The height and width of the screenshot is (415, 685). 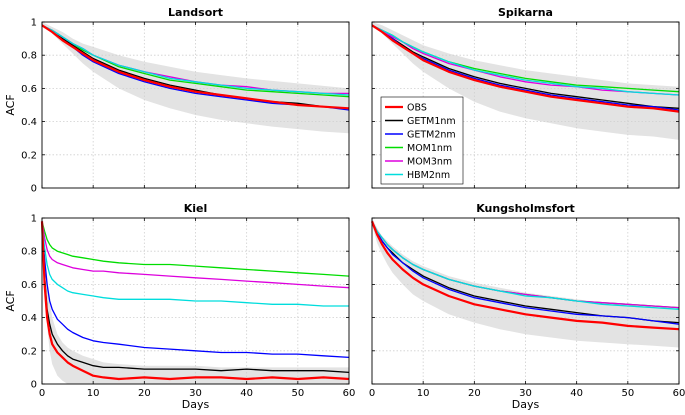 I want to click on legend-label-getm1nm: GETM1nm, so click(x=431, y=121).